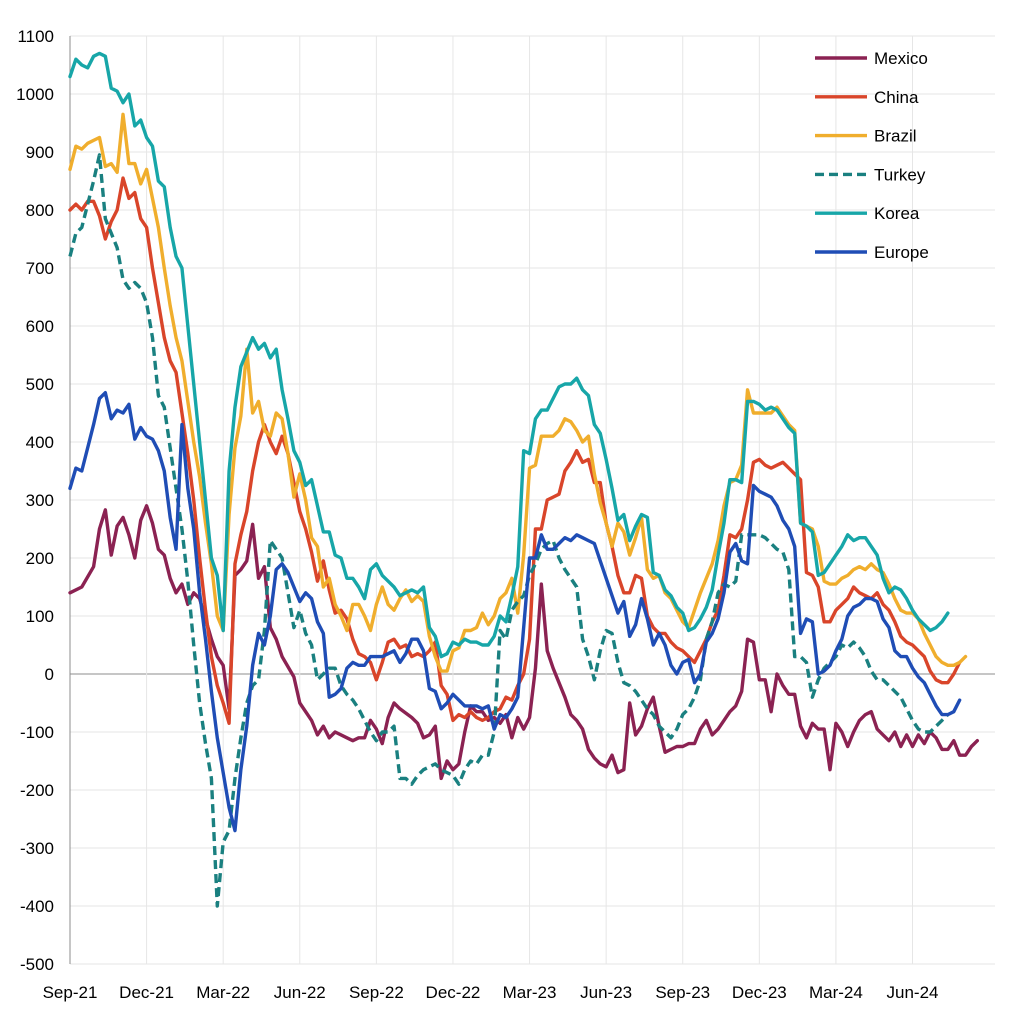 The image size is (1024, 1015). I want to click on y-tick-label: 1000, so click(35, 94).